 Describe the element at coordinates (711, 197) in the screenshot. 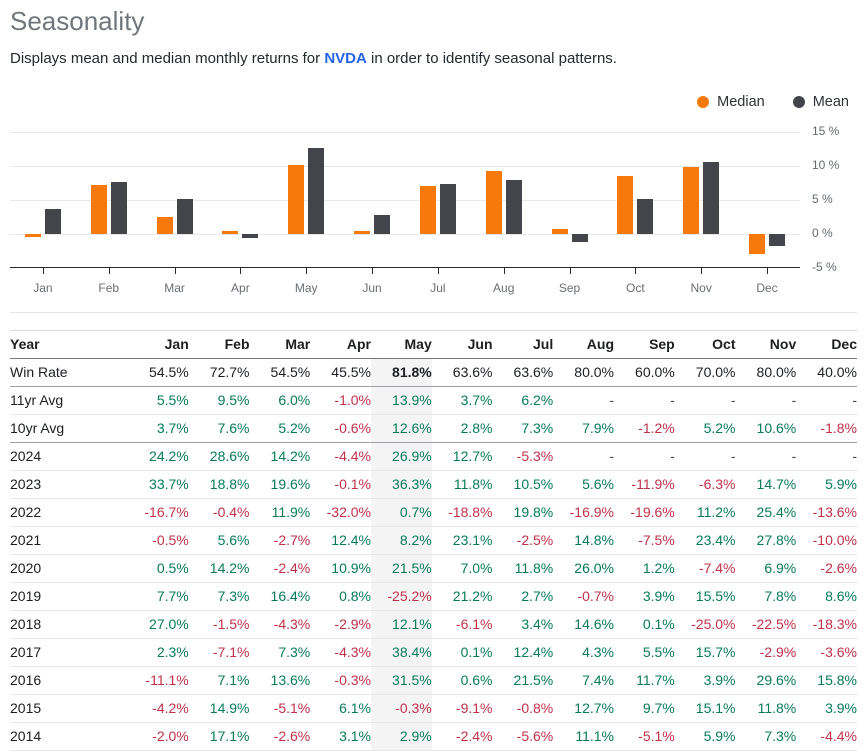

I see `bar-mean-nov` at that location.